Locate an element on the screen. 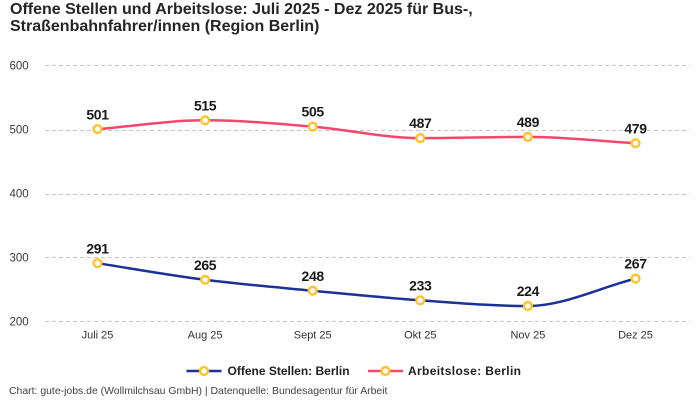  svg-text: Arbeitslose: Berlin is located at coordinates (464, 371).